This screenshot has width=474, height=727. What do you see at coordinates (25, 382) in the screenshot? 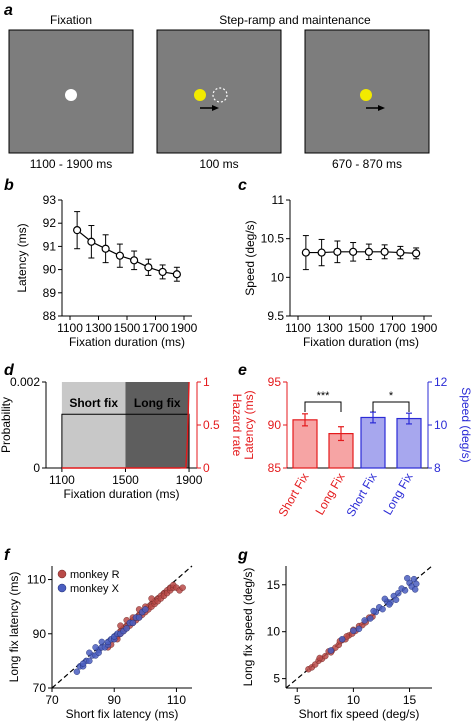
I see `y-tick-label: 0.002` at bounding box center [25, 382].